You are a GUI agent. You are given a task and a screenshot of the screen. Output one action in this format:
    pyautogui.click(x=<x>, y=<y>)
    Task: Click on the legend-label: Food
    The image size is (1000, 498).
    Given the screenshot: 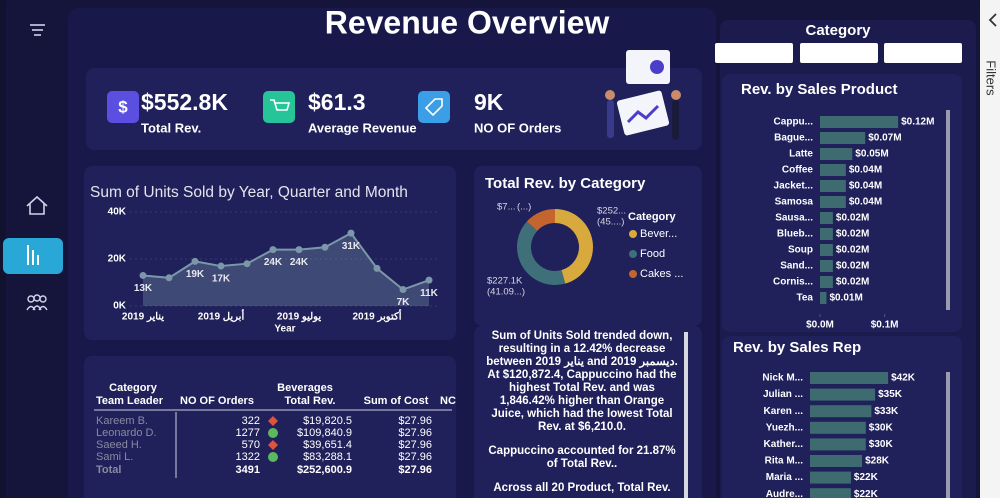 What is the action you would take?
    pyautogui.click(x=652, y=254)
    